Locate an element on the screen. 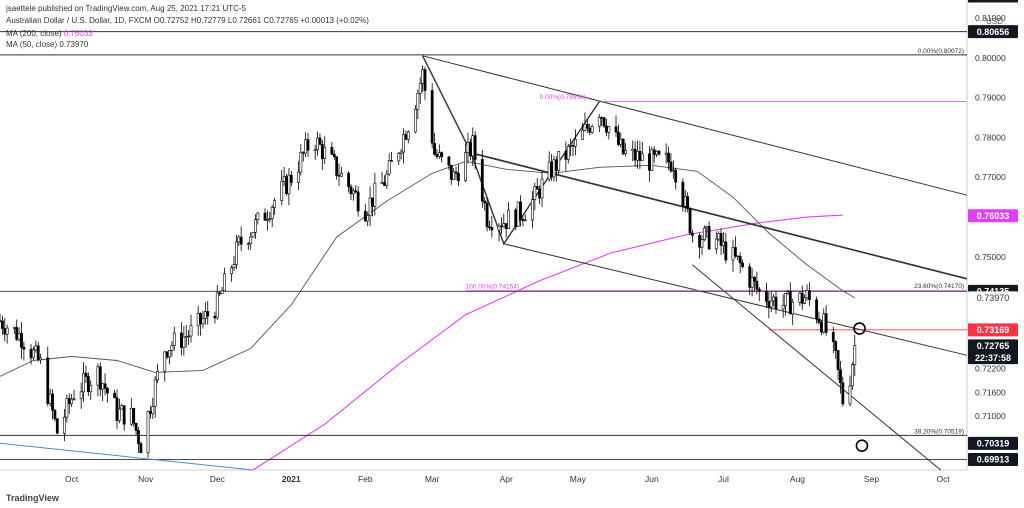 The image size is (1024, 508). price-badge-label: 22:37:58 is located at coordinates (993, 358).